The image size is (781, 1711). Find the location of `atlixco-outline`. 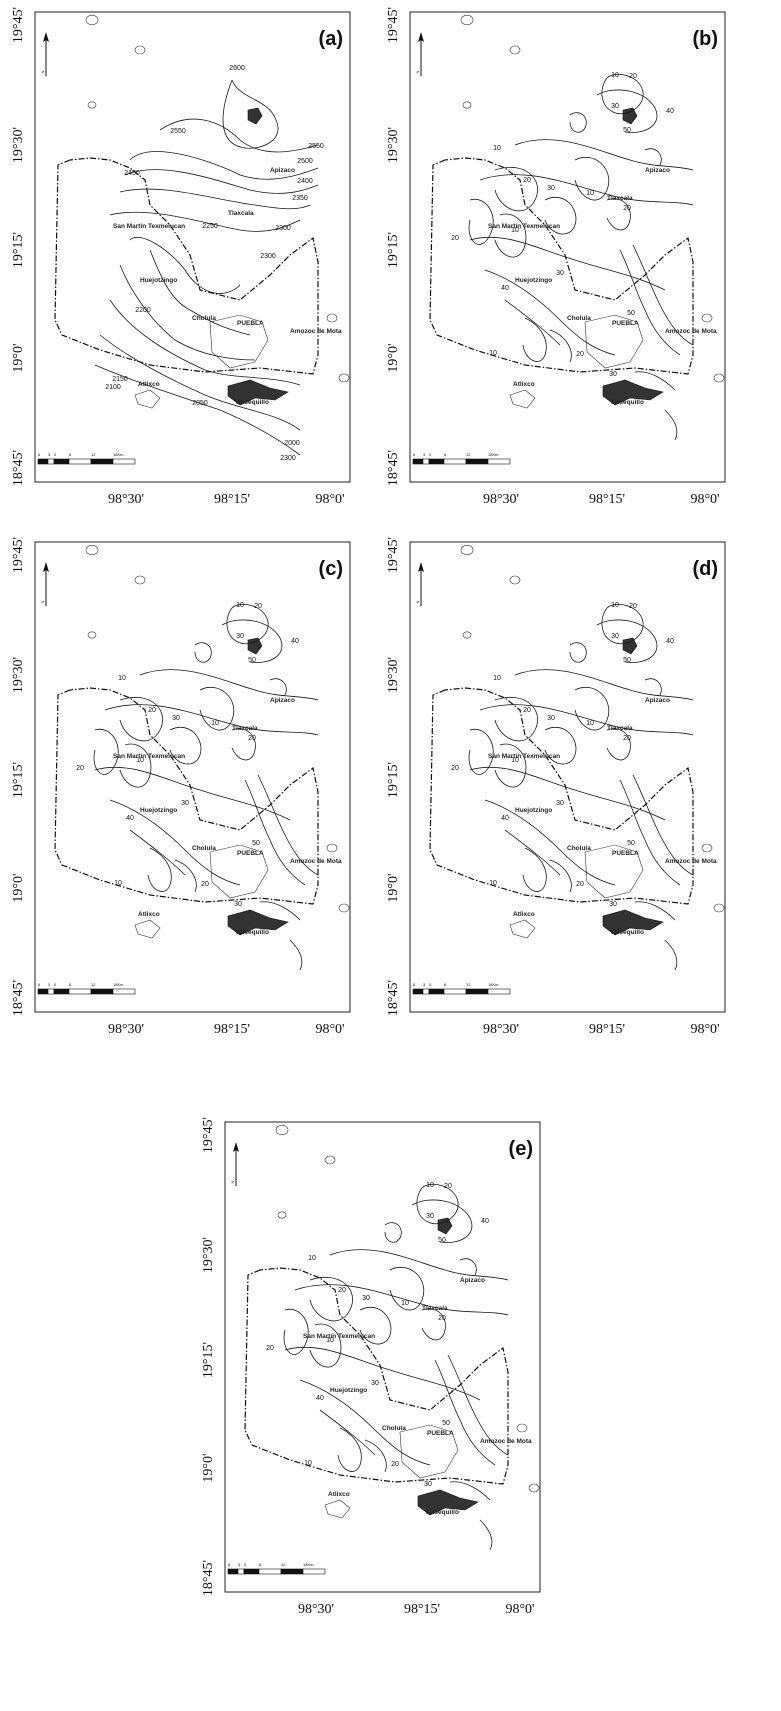

atlixco-outline is located at coordinates (337, 1509).